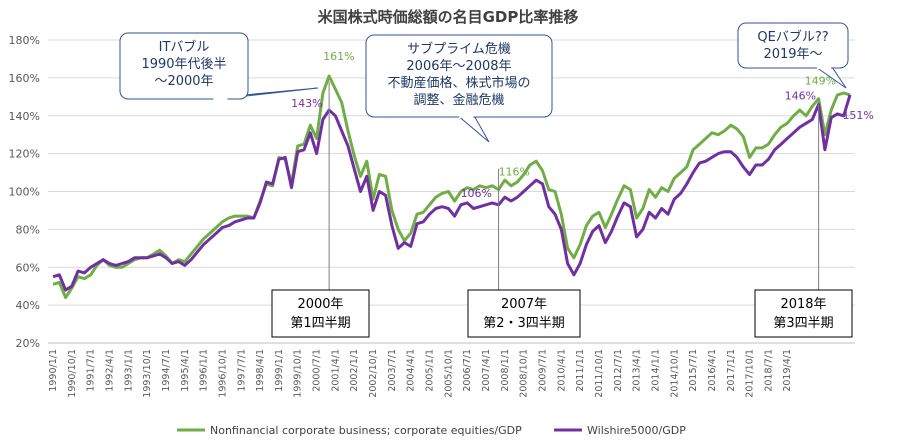  What do you see at coordinates (524, 373) in the screenshot?
I see `x-tick-label: 2008/10/1` at bounding box center [524, 373].